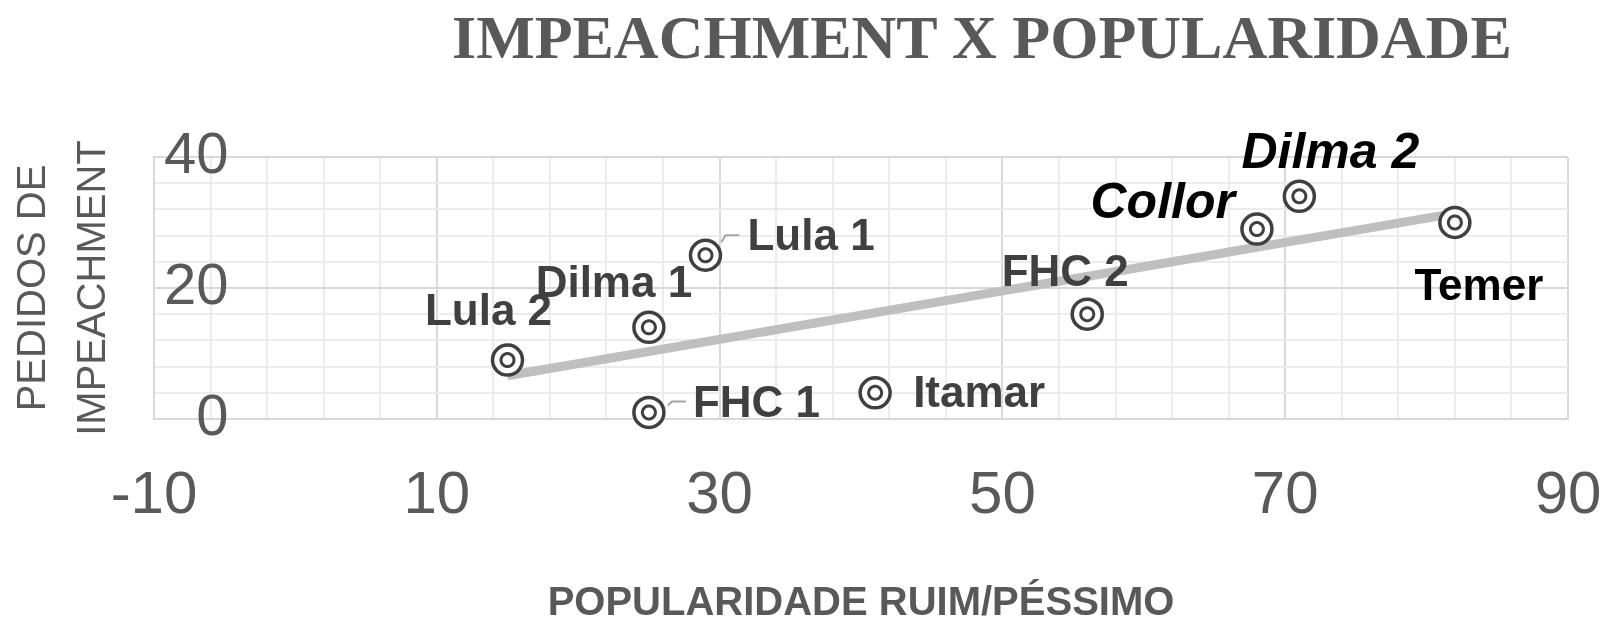  I want to click on annotation: Dilma 2, so click(1330, 151).